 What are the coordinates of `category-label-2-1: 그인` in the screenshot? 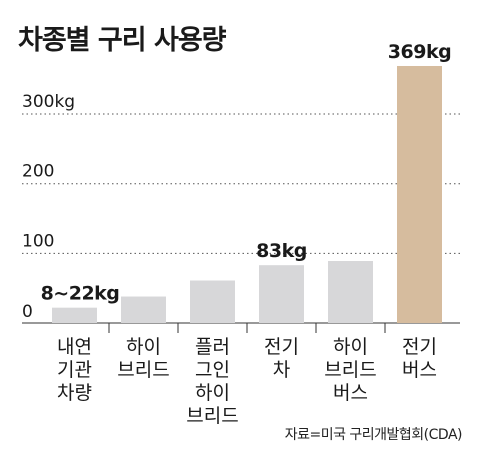 It's located at (212, 370).